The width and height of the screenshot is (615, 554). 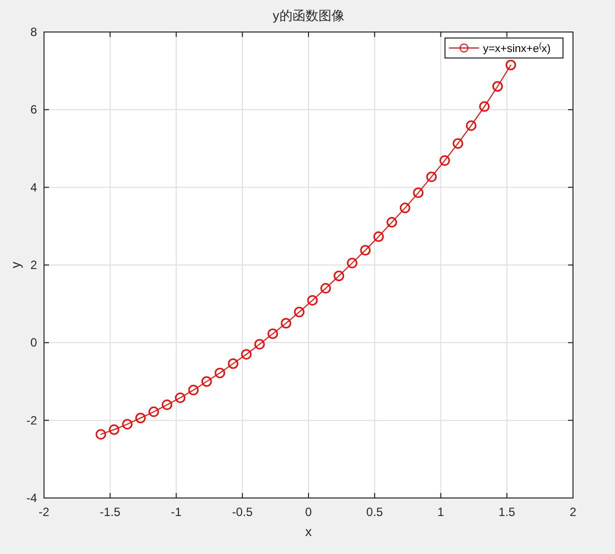 I want to click on x-tick-label: 0, so click(x=308, y=512).